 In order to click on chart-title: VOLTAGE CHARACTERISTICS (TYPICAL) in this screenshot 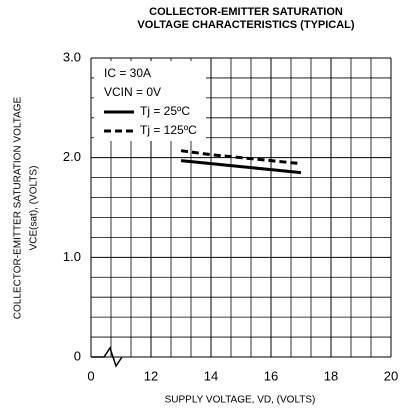, I will do `click(245, 25)`.